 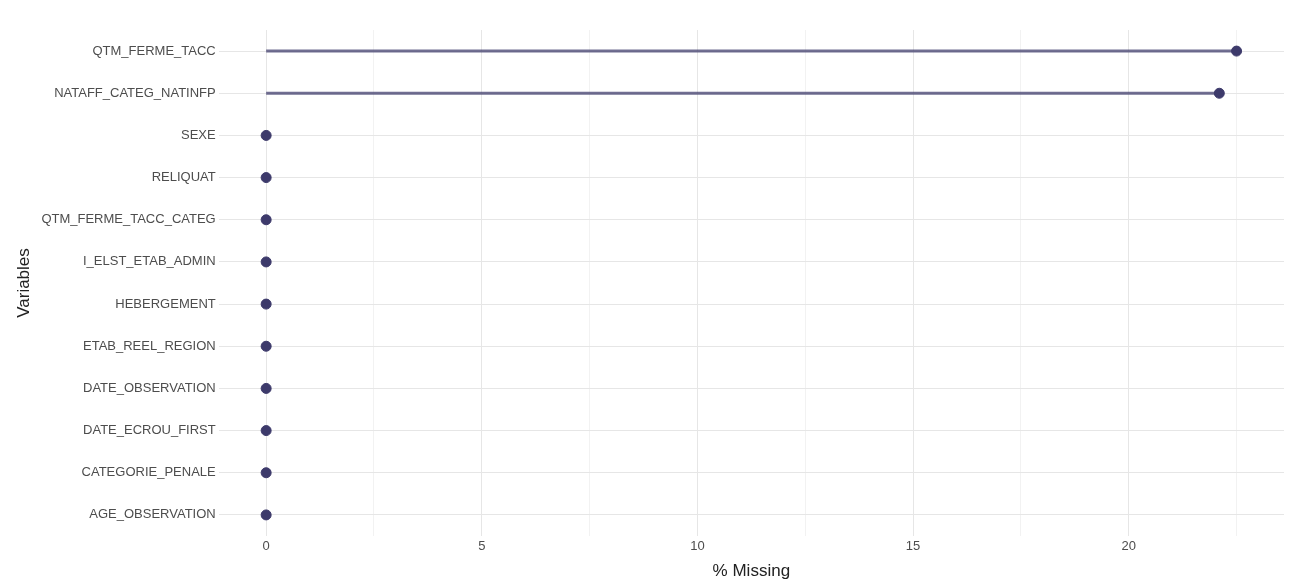 I want to click on x-tick-label: 15, so click(x=913, y=546).